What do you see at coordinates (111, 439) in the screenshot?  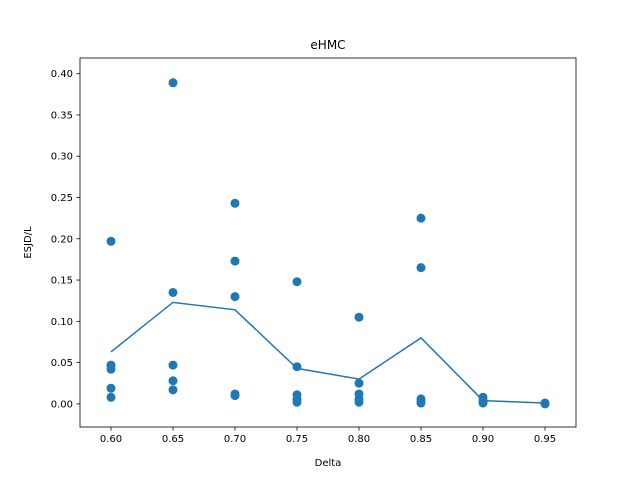 I see `x-tick-label: 0.60` at bounding box center [111, 439].